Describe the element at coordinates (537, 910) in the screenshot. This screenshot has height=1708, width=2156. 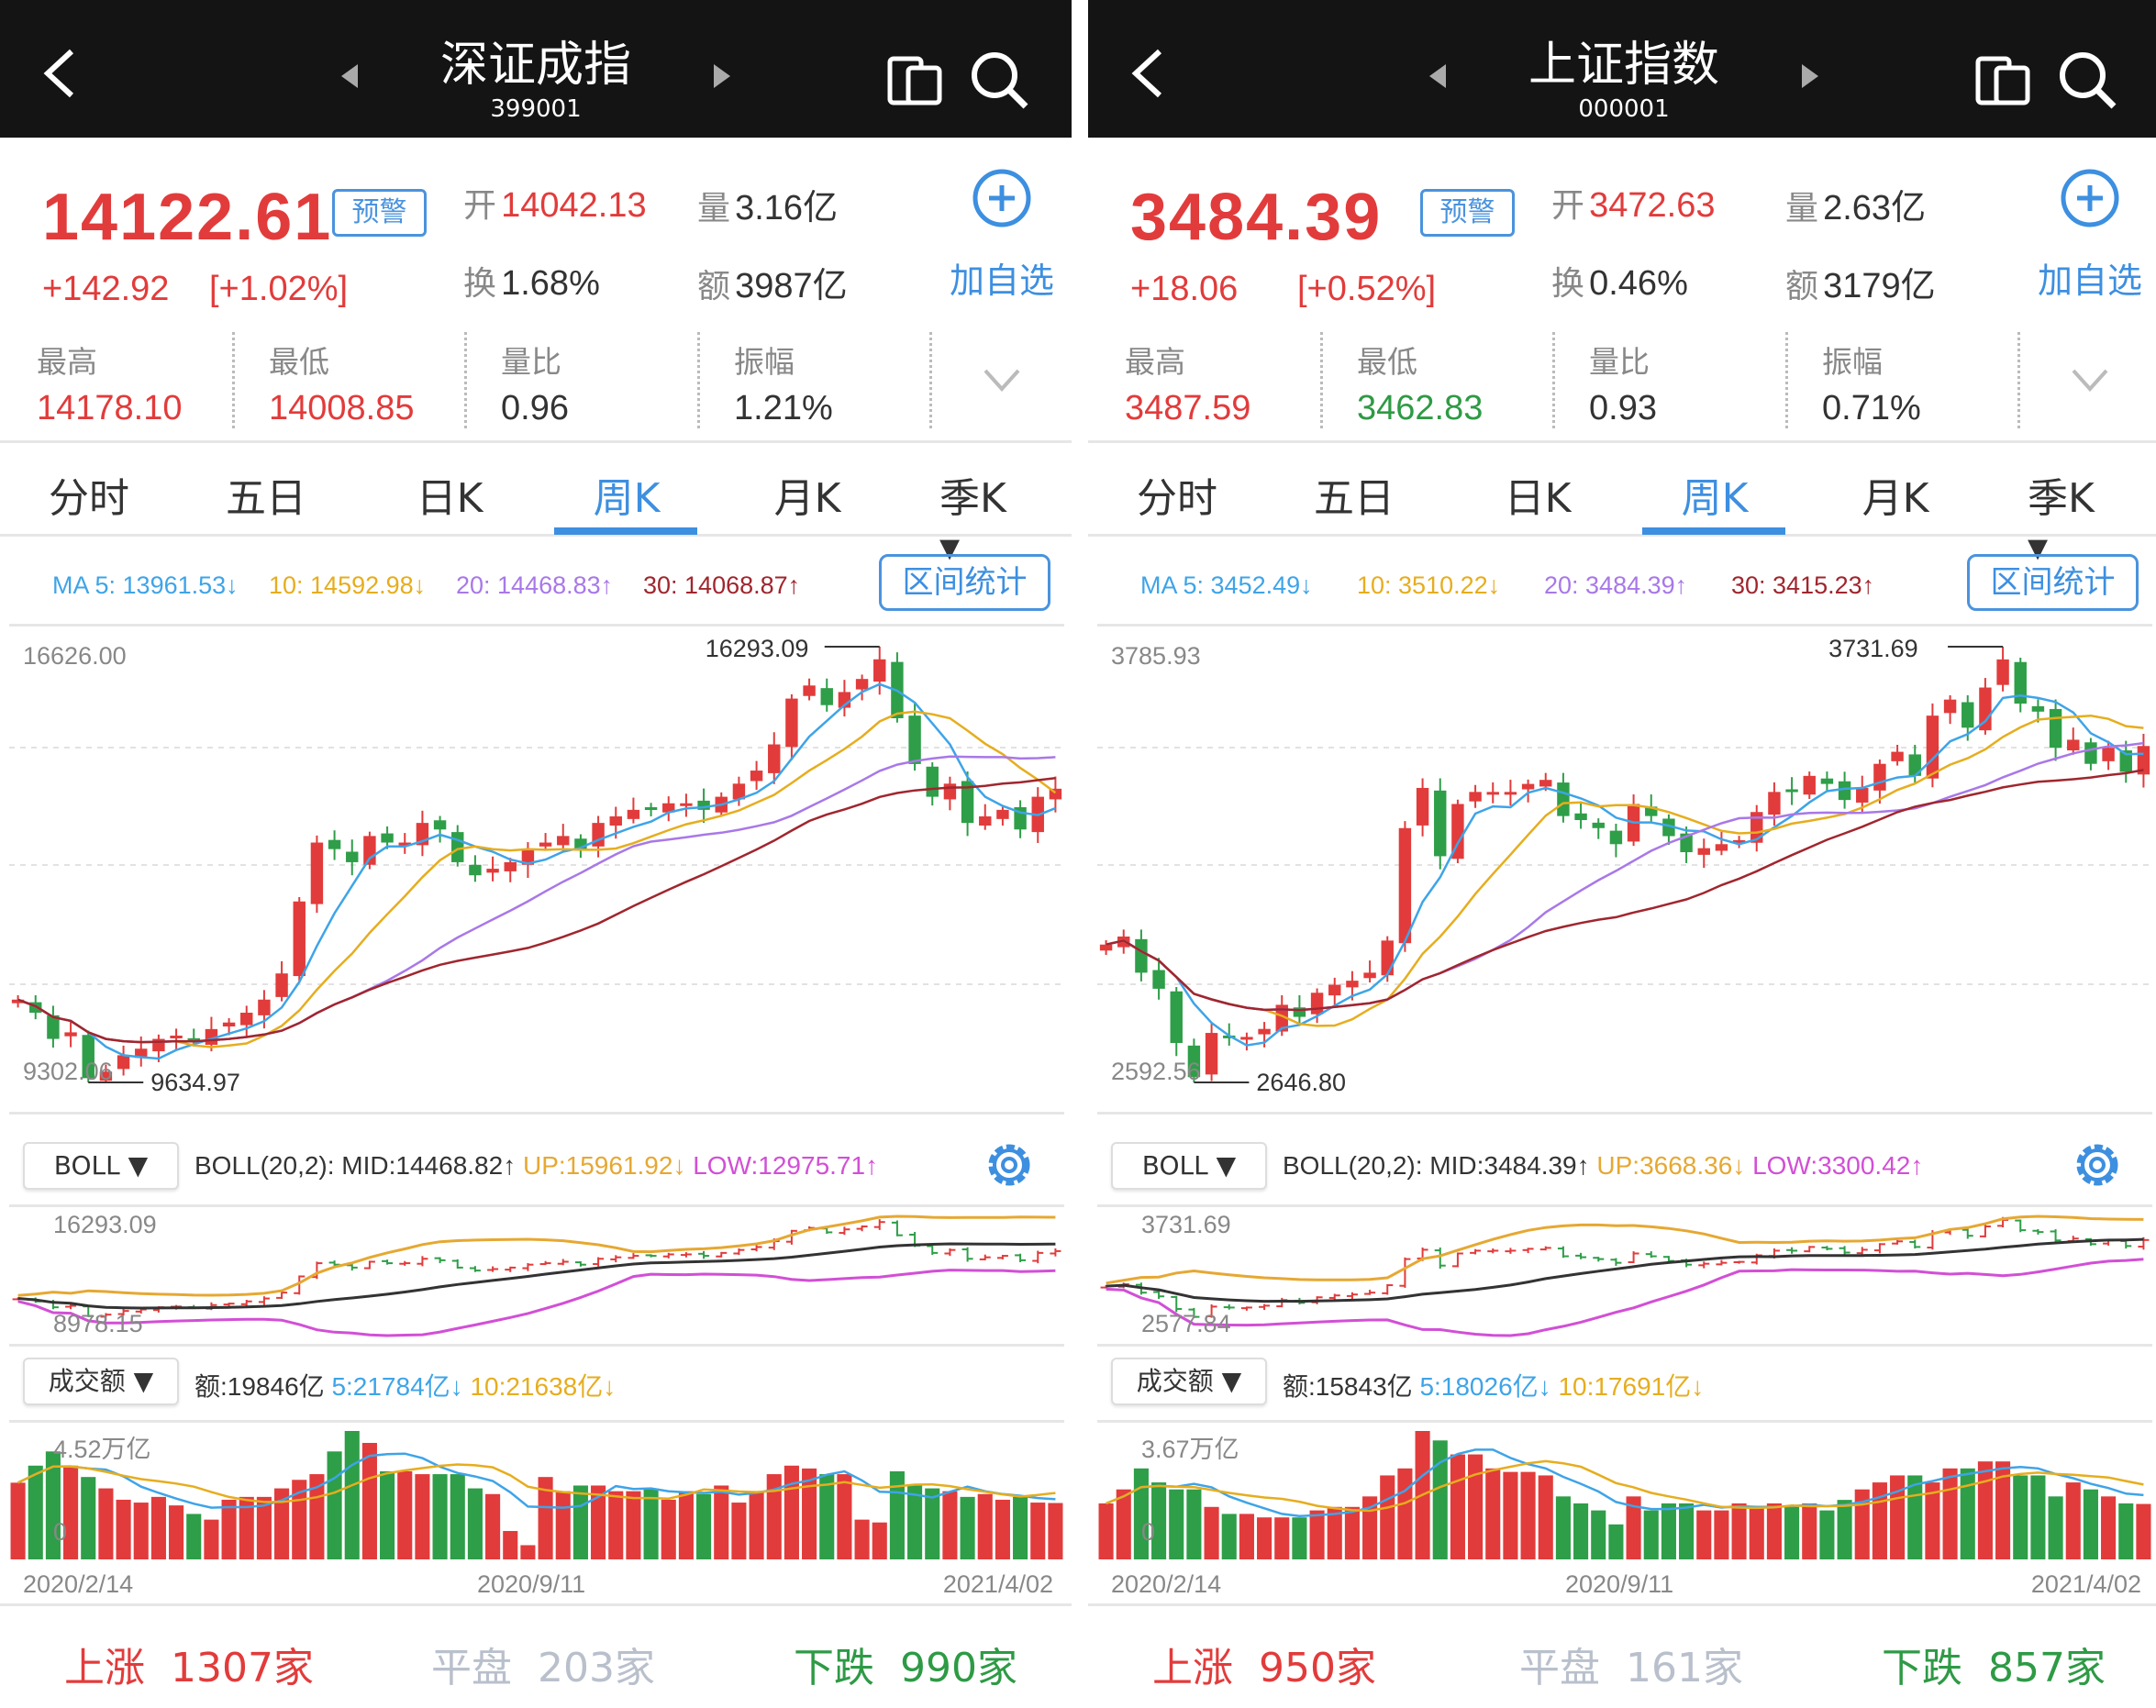
I see `ma30-line` at that location.